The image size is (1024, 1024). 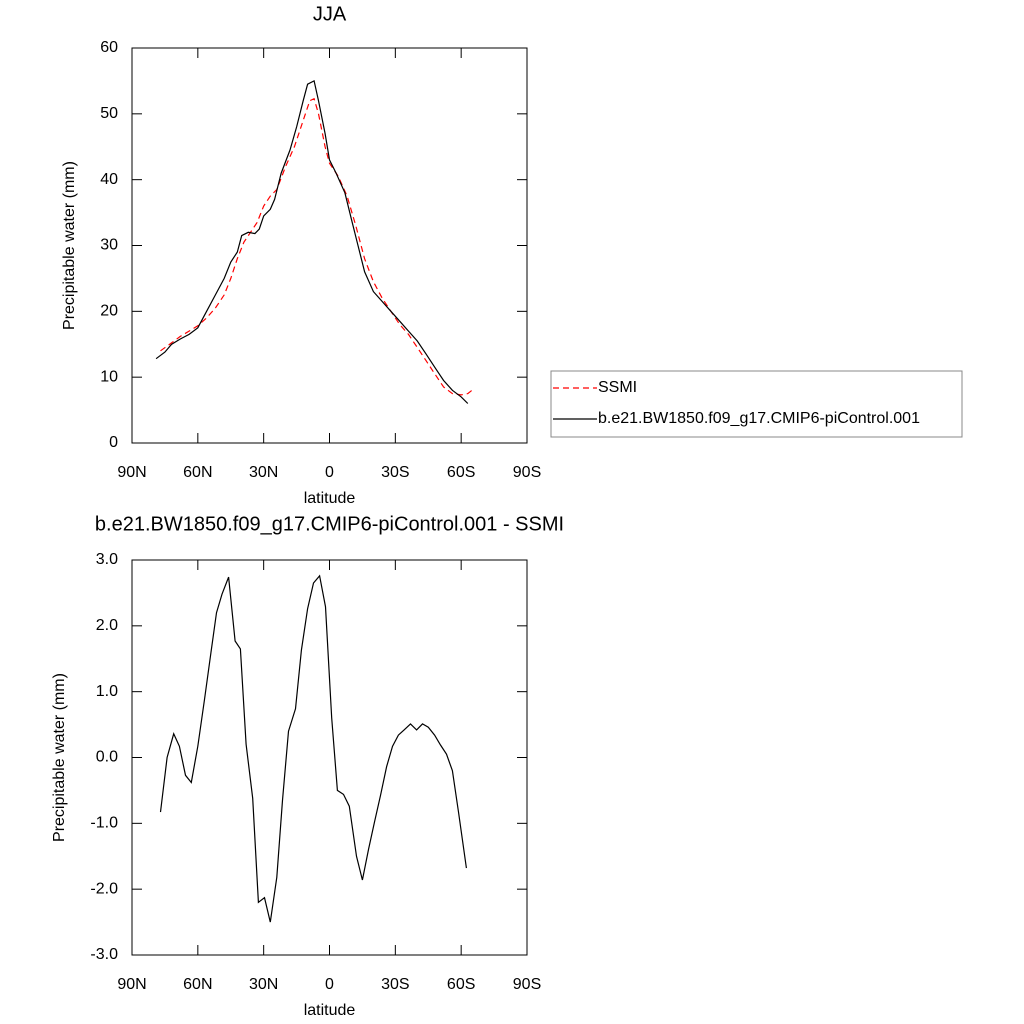 What do you see at coordinates (109, 47) in the screenshot?
I see `y-tick-label: 60` at bounding box center [109, 47].